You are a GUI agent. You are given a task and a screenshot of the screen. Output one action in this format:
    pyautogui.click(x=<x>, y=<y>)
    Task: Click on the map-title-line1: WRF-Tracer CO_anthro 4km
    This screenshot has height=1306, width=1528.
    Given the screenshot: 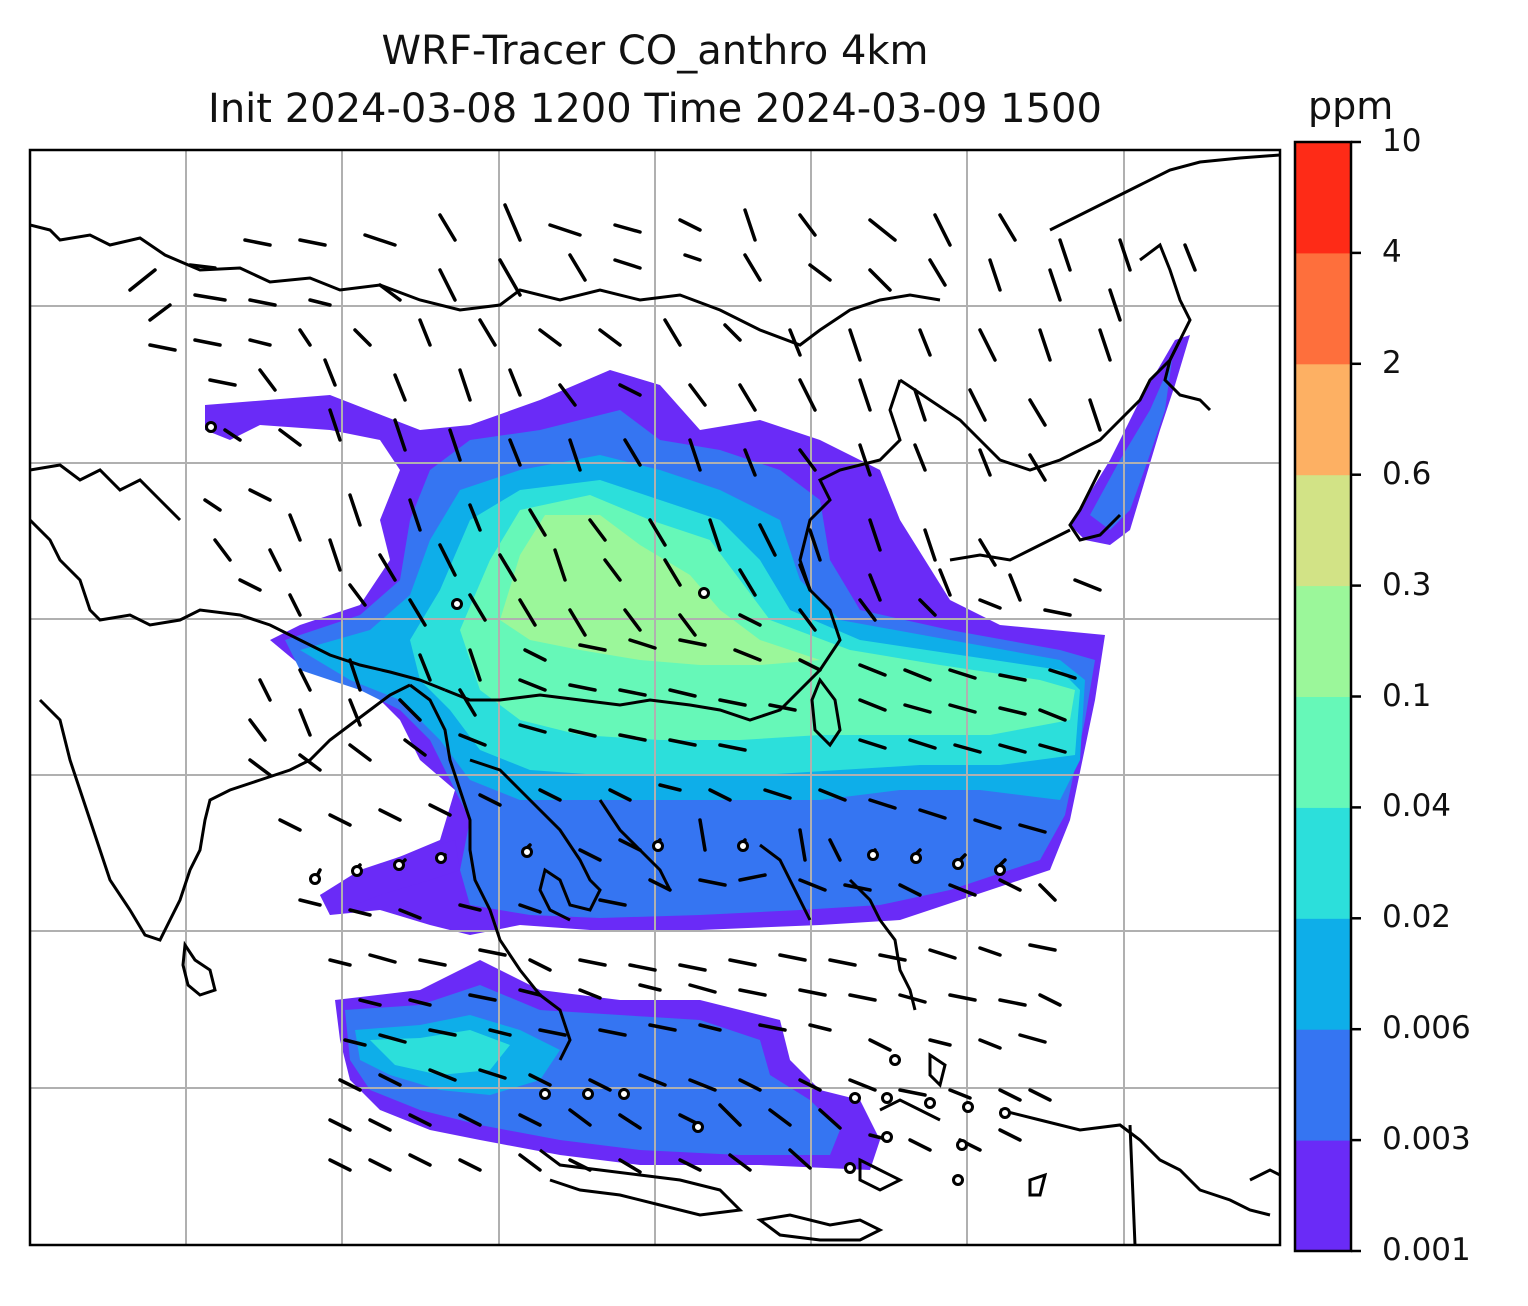 What is the action you would take?
    pyautogui.click(x=655, y=51)
    